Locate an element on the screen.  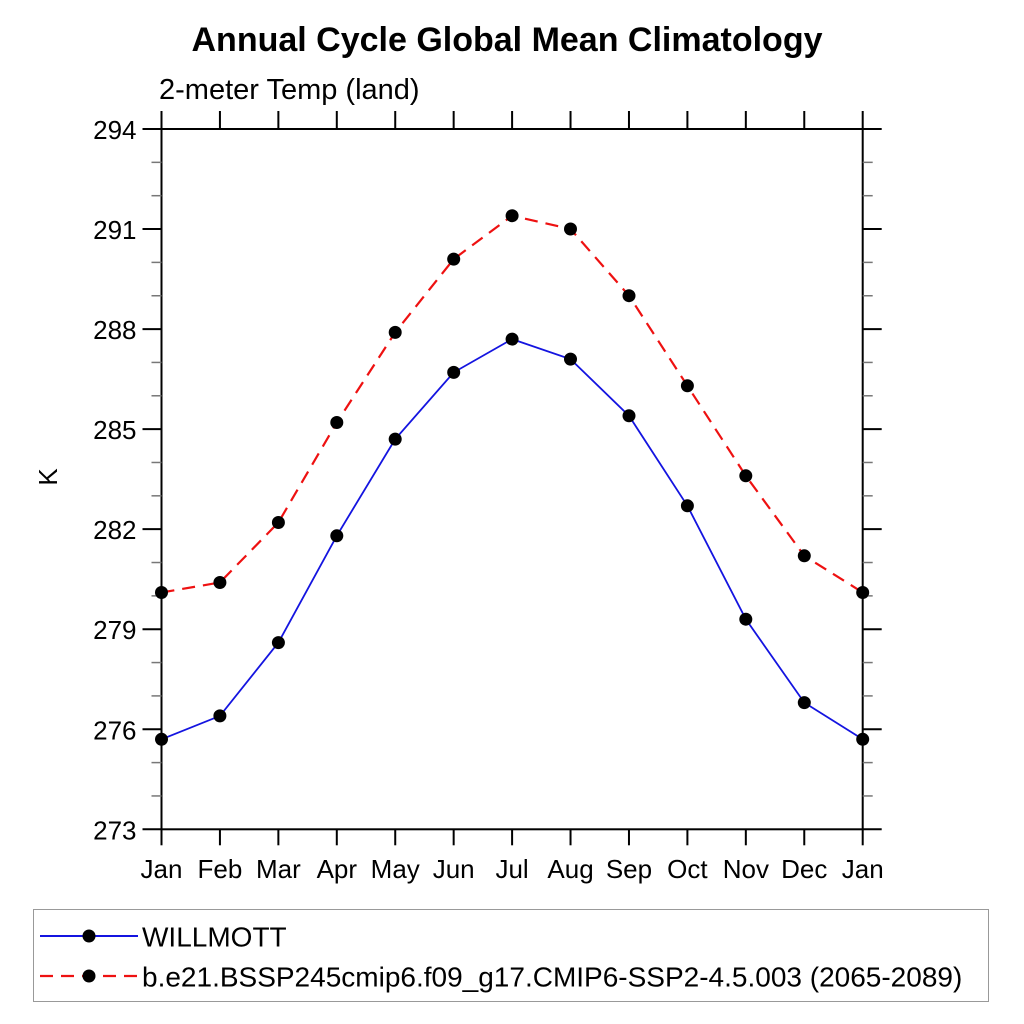
chart-subtitle: 2-meter Temp (land) is located at coordinates (289, 90).